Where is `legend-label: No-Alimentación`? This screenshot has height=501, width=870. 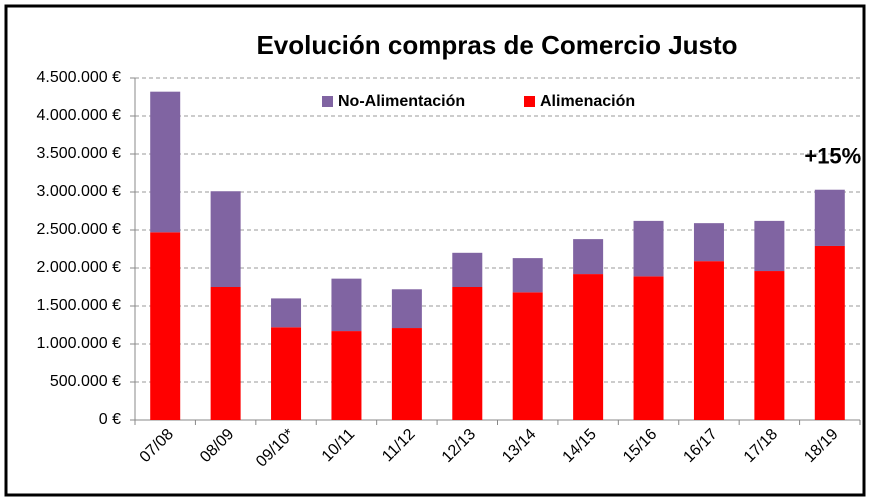
legend-label: No-Alimentación is located at coordinates (401, 101).